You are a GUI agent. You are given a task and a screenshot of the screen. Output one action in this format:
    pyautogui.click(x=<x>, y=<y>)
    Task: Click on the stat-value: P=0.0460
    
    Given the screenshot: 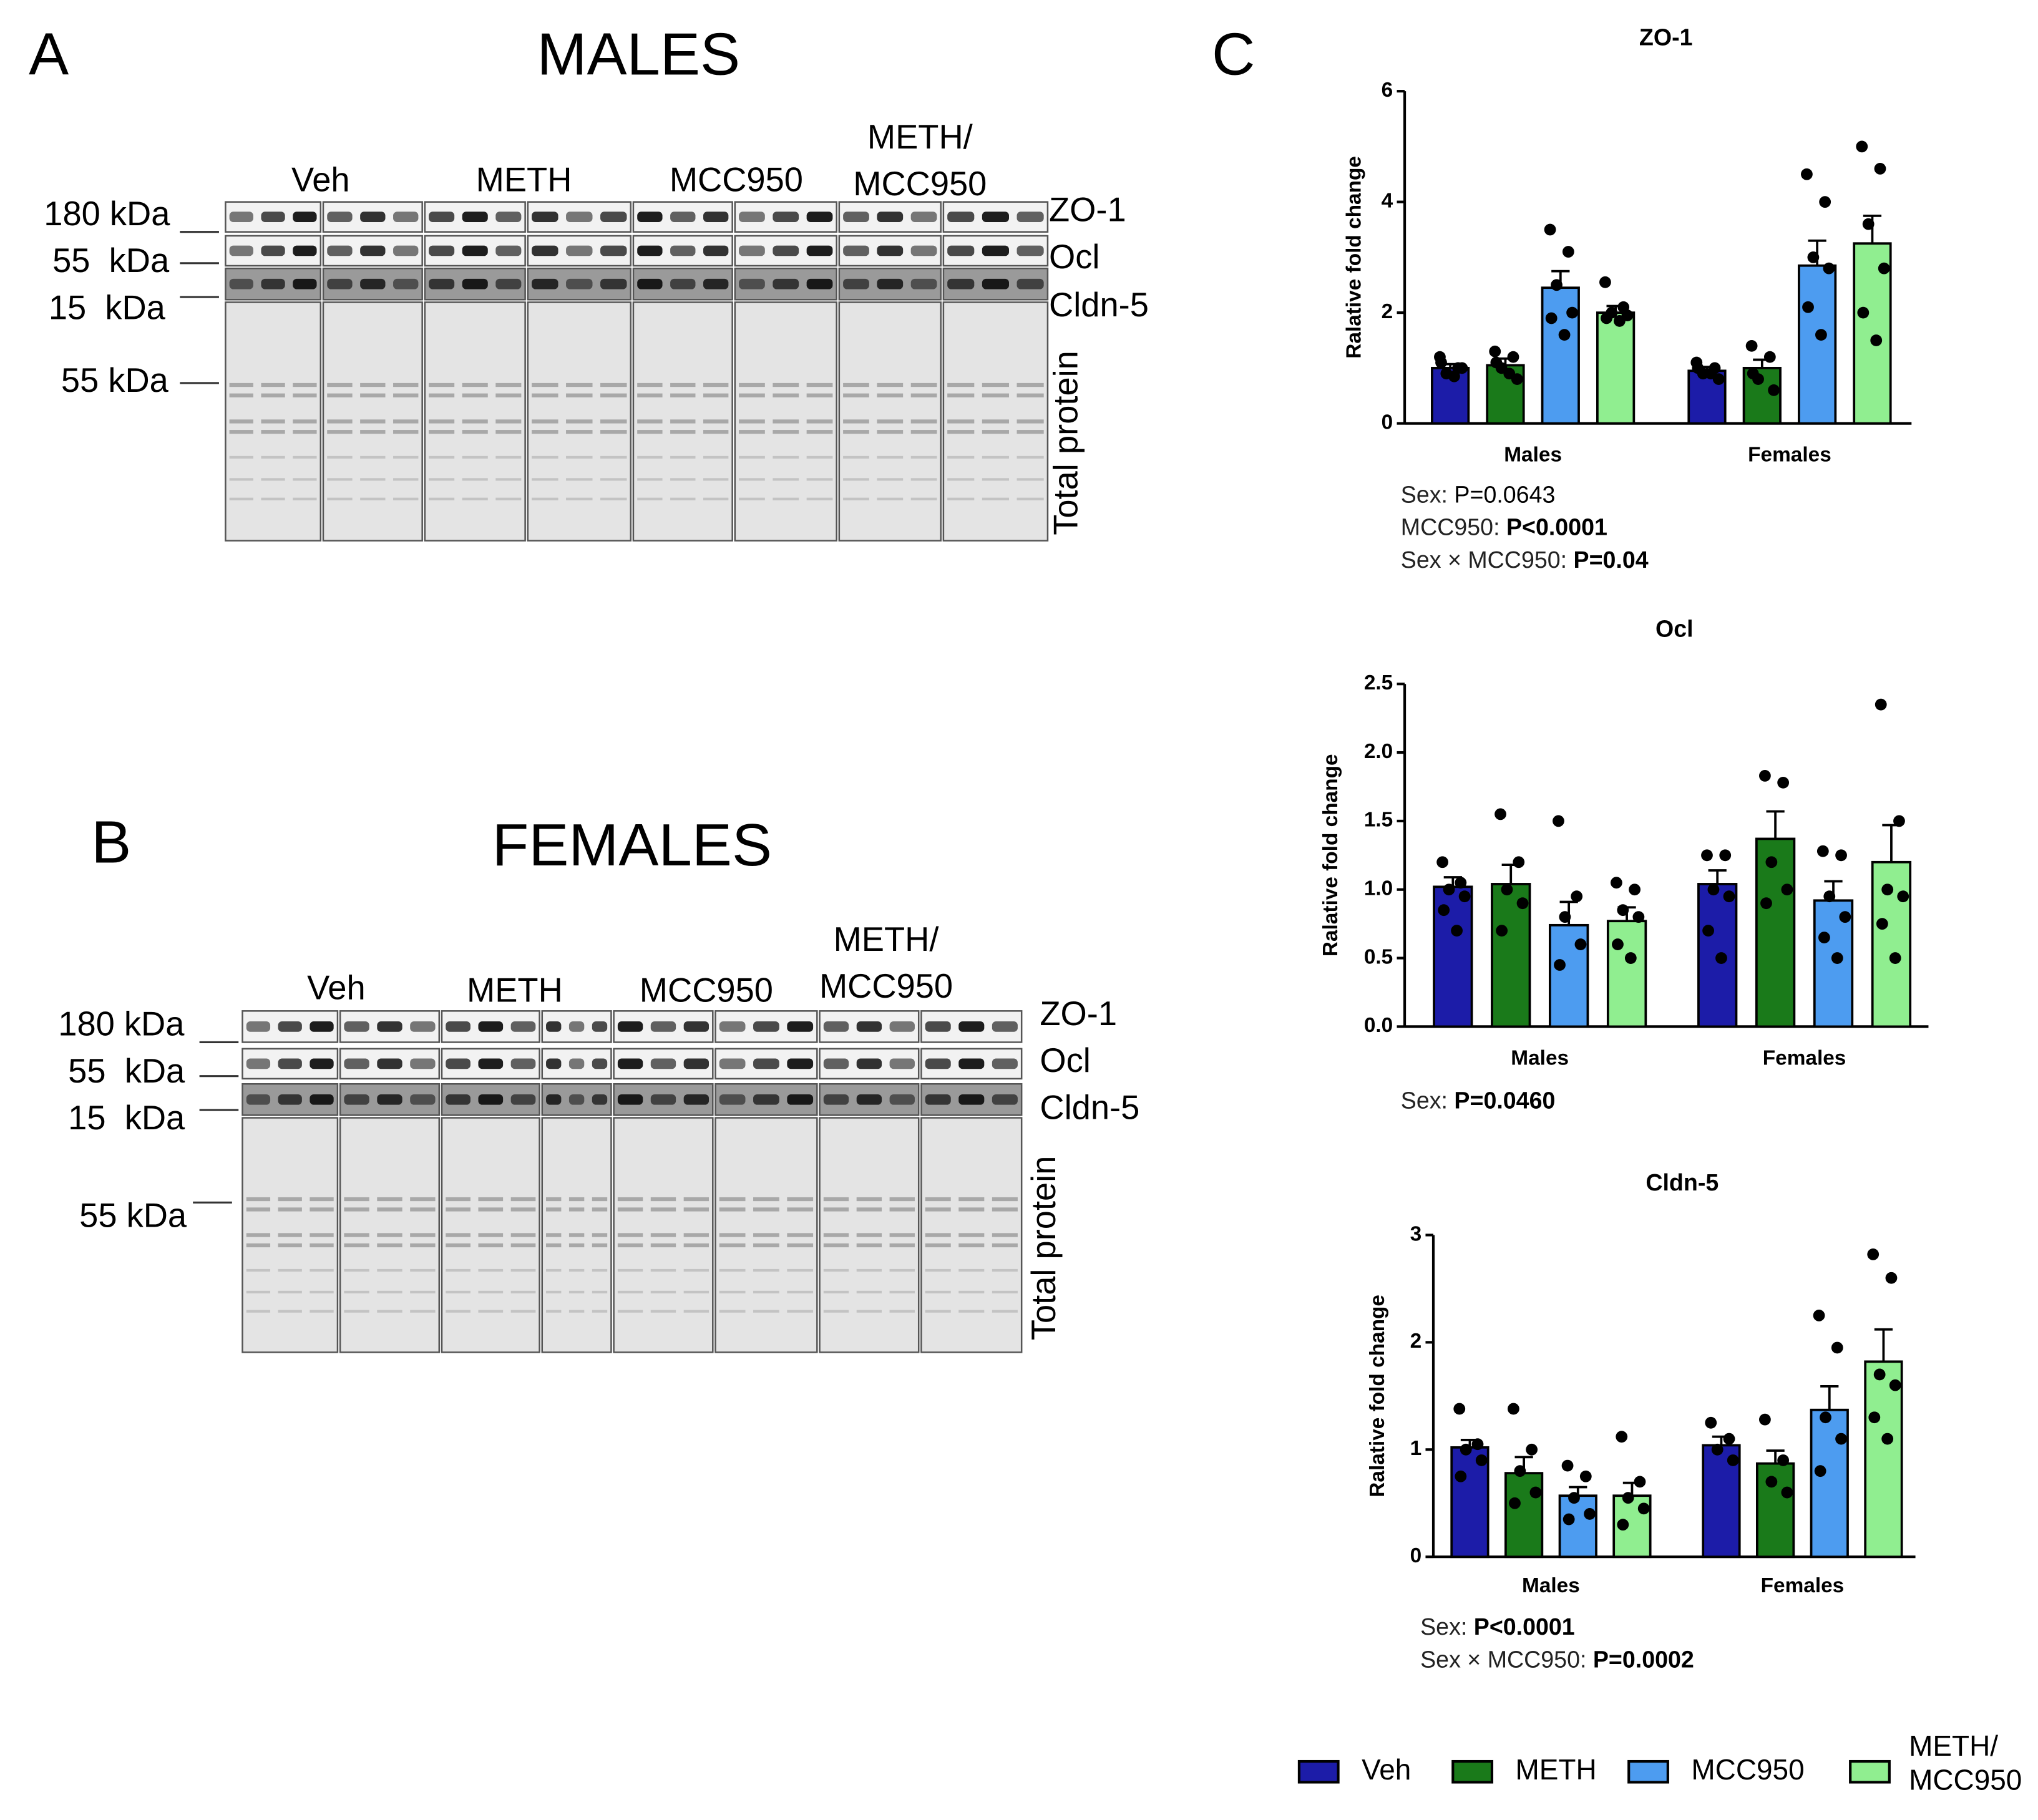 What is the action you would take?
    pyautogui.click(x=1505, y=1100)
    